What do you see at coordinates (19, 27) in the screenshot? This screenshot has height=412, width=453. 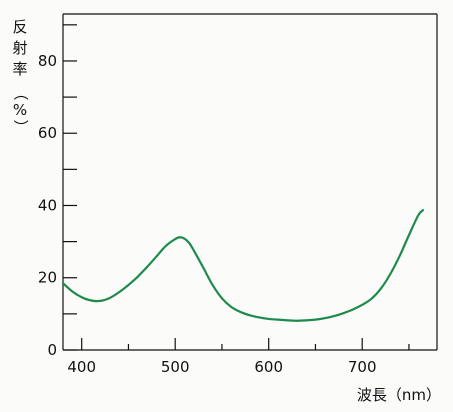 I see `y-axis-title-char: 反` at bounding box center [19, 27].